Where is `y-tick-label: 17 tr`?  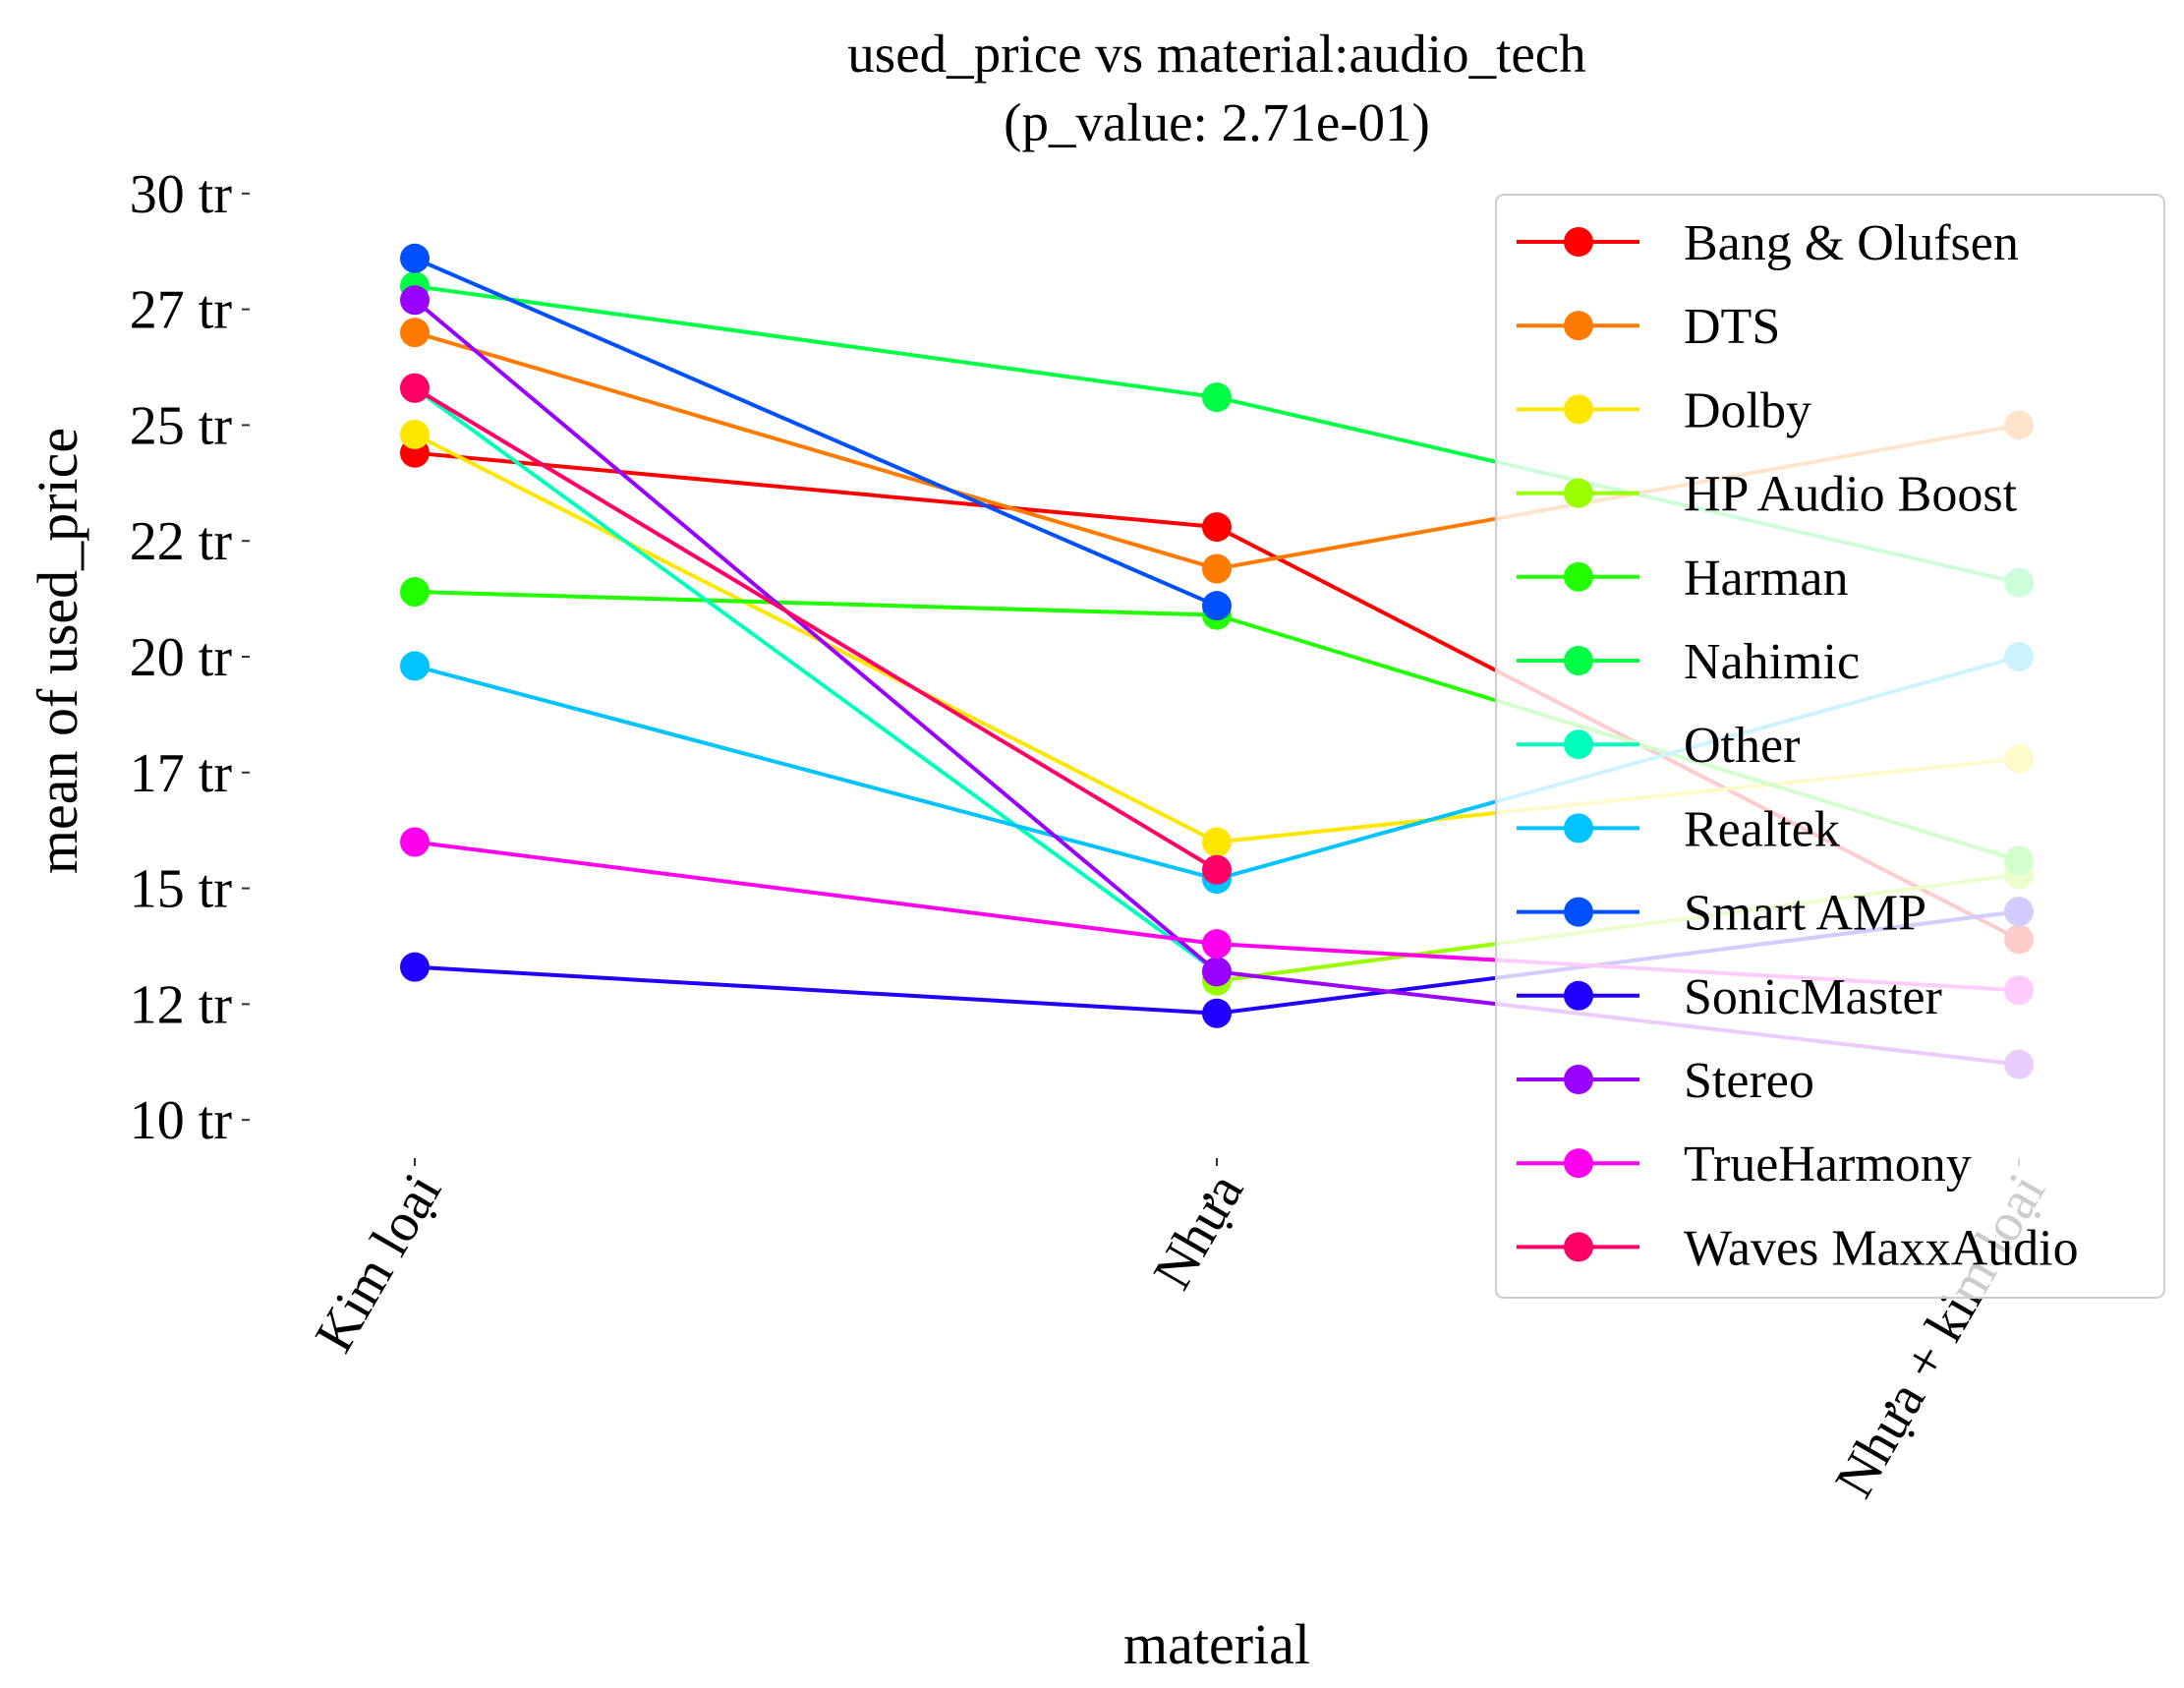
y-tick-label: 17 tr is located at coordinates (181, 773).